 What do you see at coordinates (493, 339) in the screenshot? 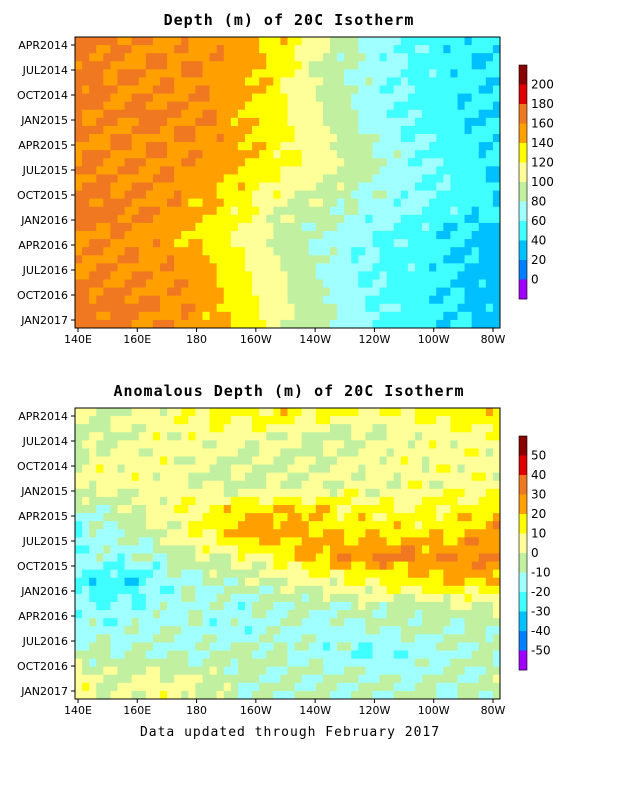
I see `x-tick-label: 80W` at bounding box center [493, 339].